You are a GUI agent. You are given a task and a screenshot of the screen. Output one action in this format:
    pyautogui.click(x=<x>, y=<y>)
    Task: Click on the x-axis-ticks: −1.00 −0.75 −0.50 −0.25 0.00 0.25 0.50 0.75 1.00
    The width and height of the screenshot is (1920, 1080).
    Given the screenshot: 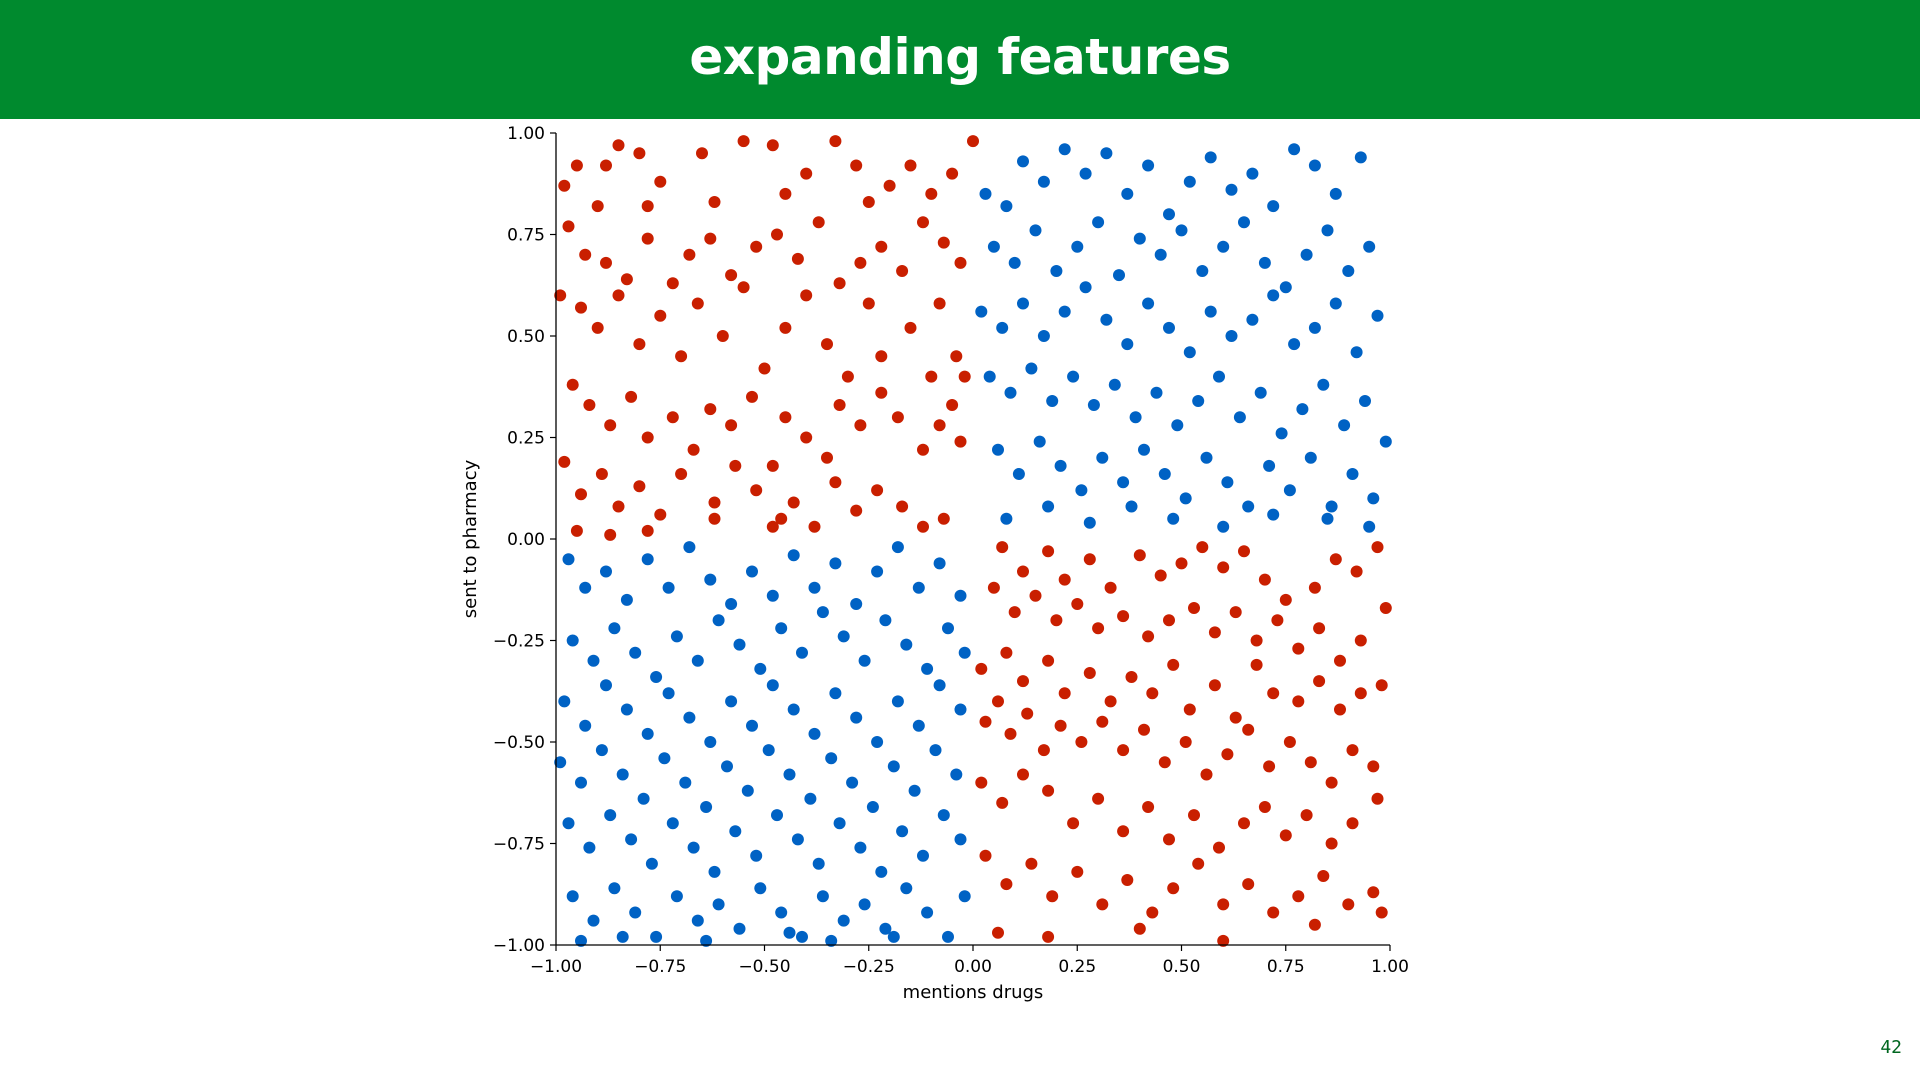 What is the action you would take?
    pyautogui.click(x=969, y=961)
    